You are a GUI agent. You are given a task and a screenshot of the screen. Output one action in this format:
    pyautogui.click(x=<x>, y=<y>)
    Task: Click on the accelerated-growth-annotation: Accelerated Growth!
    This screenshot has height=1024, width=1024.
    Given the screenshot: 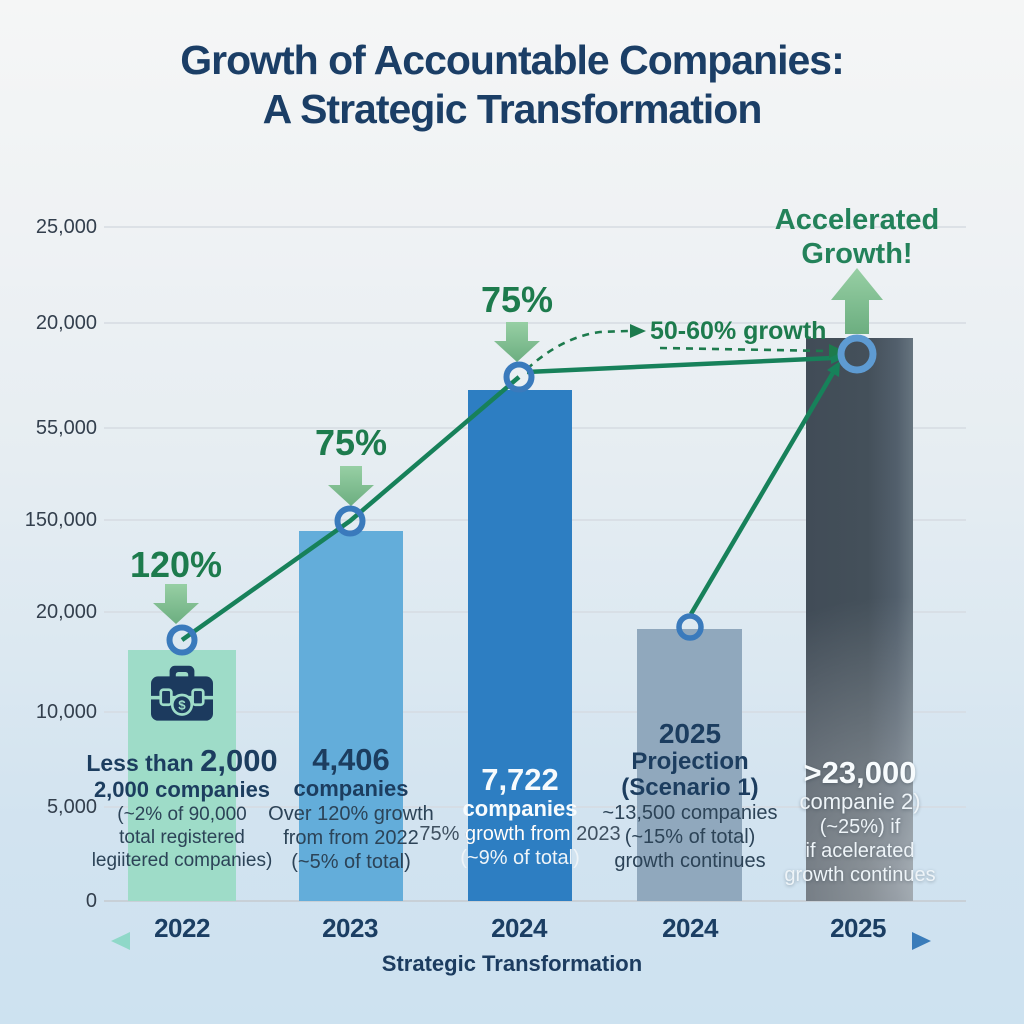 What is the action you would take?
    pyautogui.click(x=857, y=237)
    